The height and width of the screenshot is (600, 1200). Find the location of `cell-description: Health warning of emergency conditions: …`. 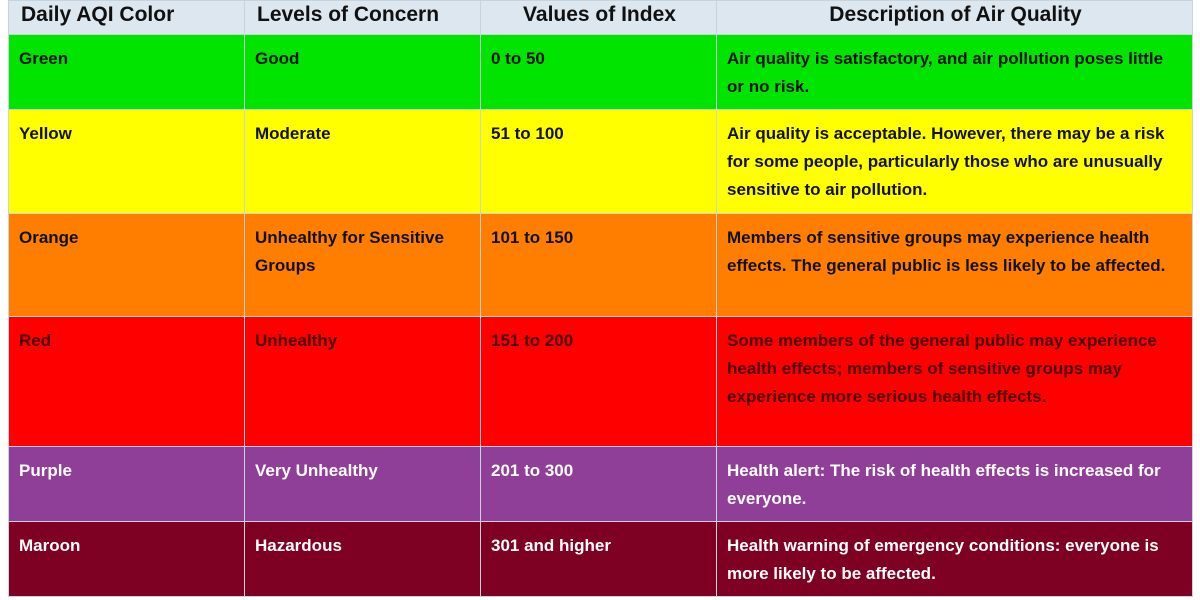

cell-description: Health warning of emergency conditions: … is located at coordinates (954, 559).